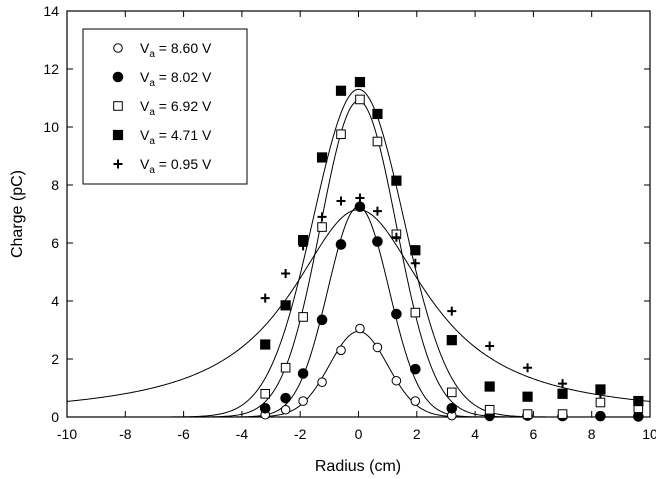 The height and width of the screenshot is (479, 656). I want to click on legend-entry-label: Va = 8.60 V, so click(176, 50).